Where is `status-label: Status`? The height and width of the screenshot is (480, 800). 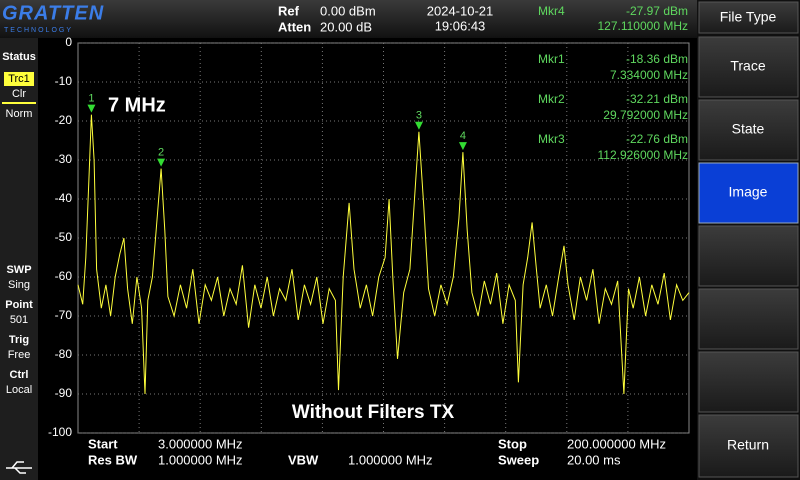 status-label: Status is located at coordinates (19, 57).